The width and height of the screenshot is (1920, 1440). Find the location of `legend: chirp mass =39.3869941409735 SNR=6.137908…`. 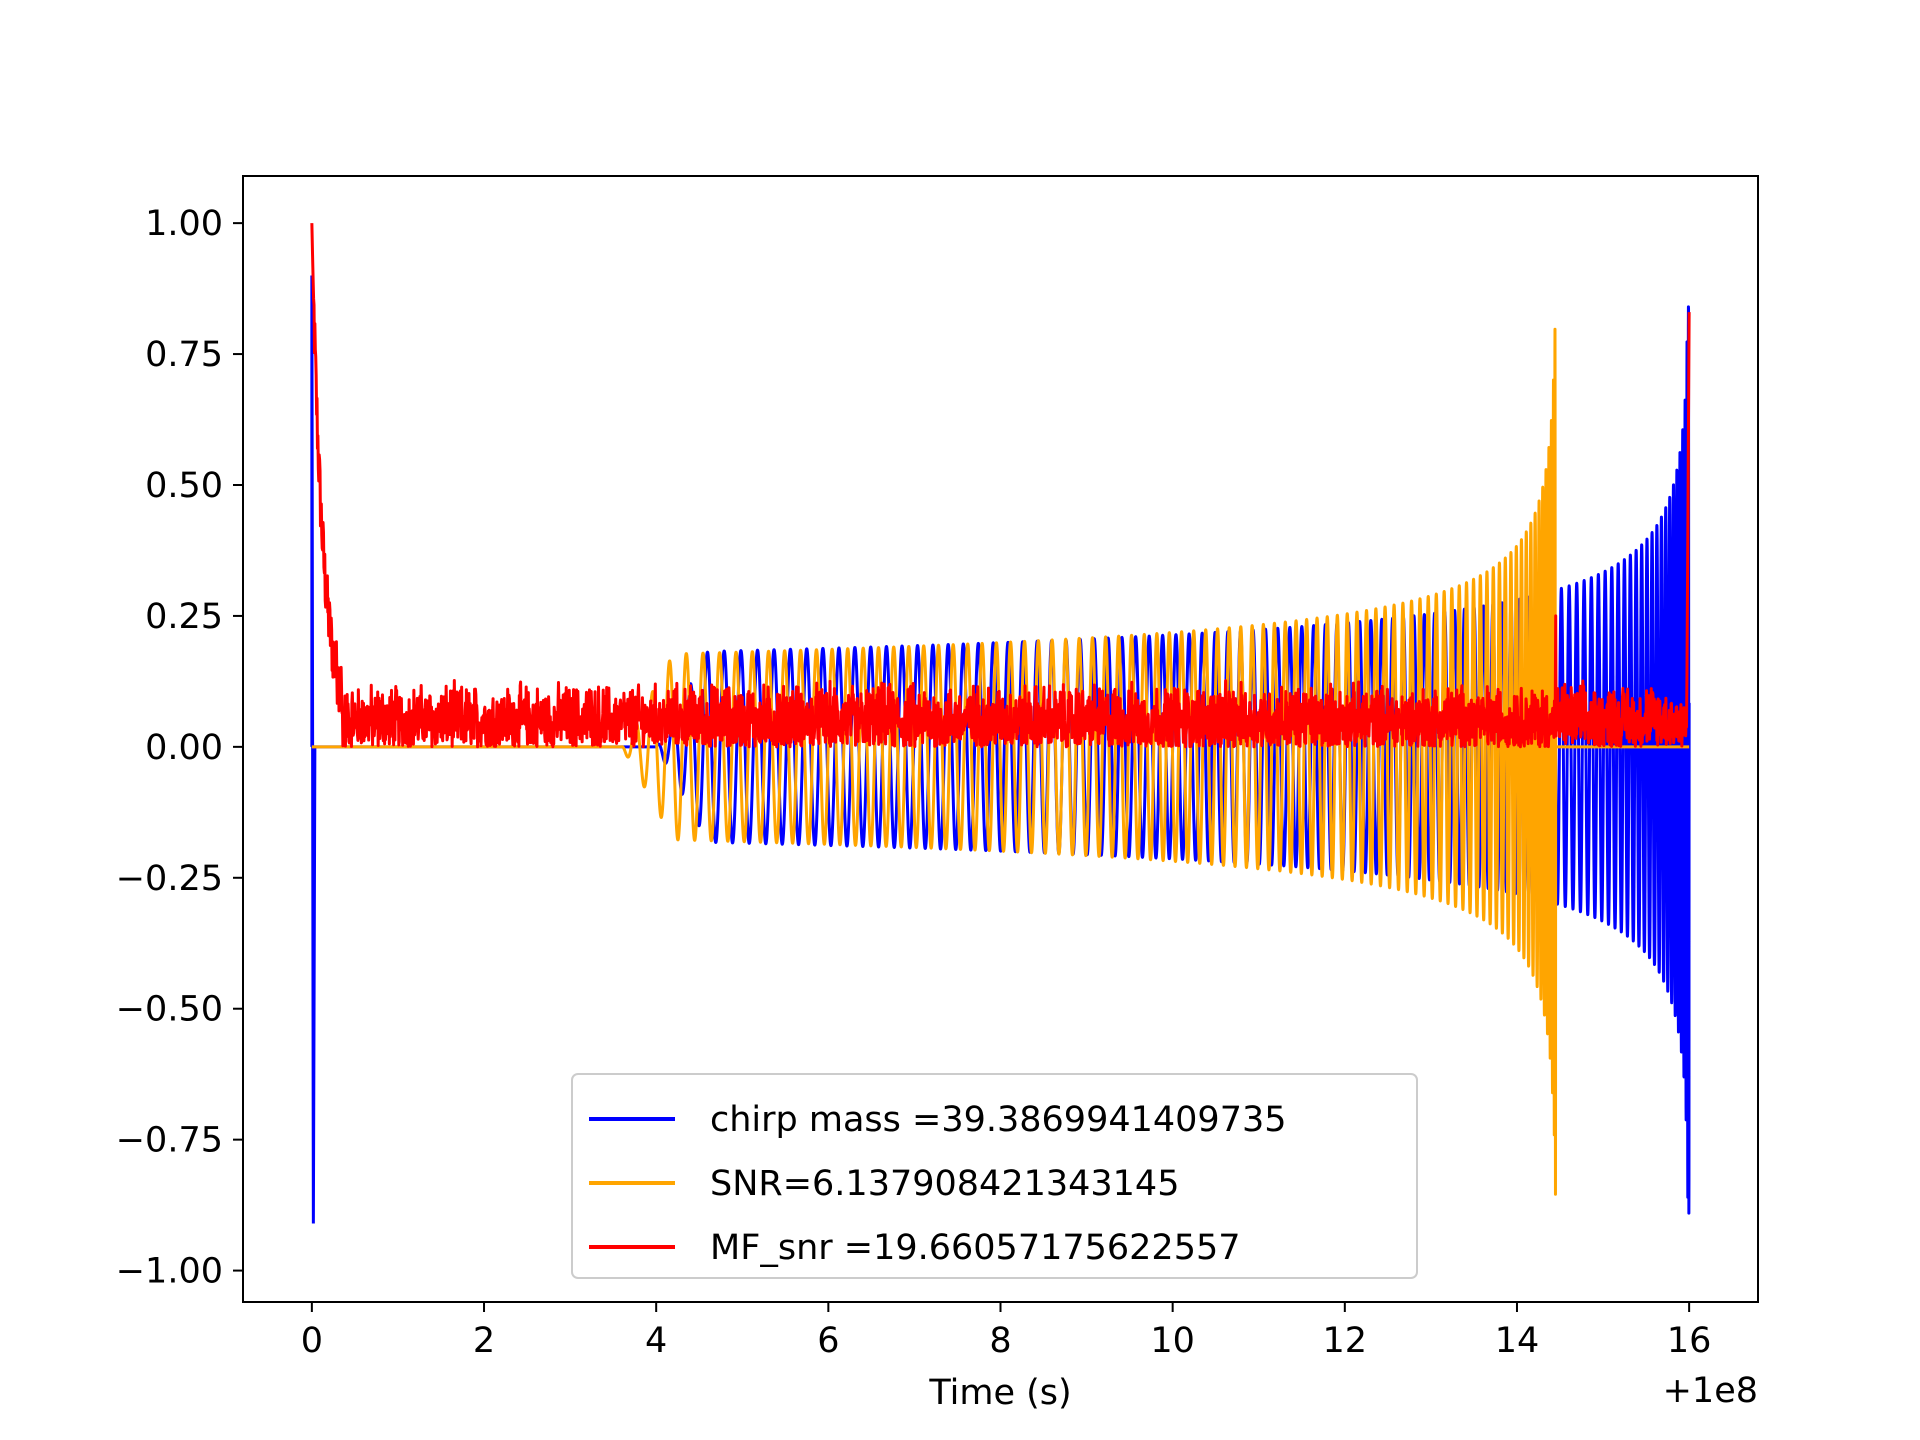

legend: chirp mass =39.3869941409735 SNR=6.137908… is located at coordinates (994, 1176).